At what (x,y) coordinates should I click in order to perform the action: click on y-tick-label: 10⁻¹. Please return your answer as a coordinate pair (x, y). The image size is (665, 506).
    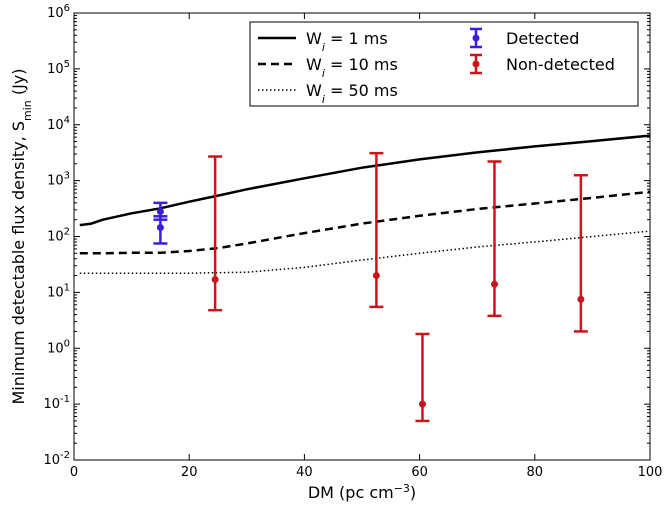
    Looking at the image, I should click on (56, 403).